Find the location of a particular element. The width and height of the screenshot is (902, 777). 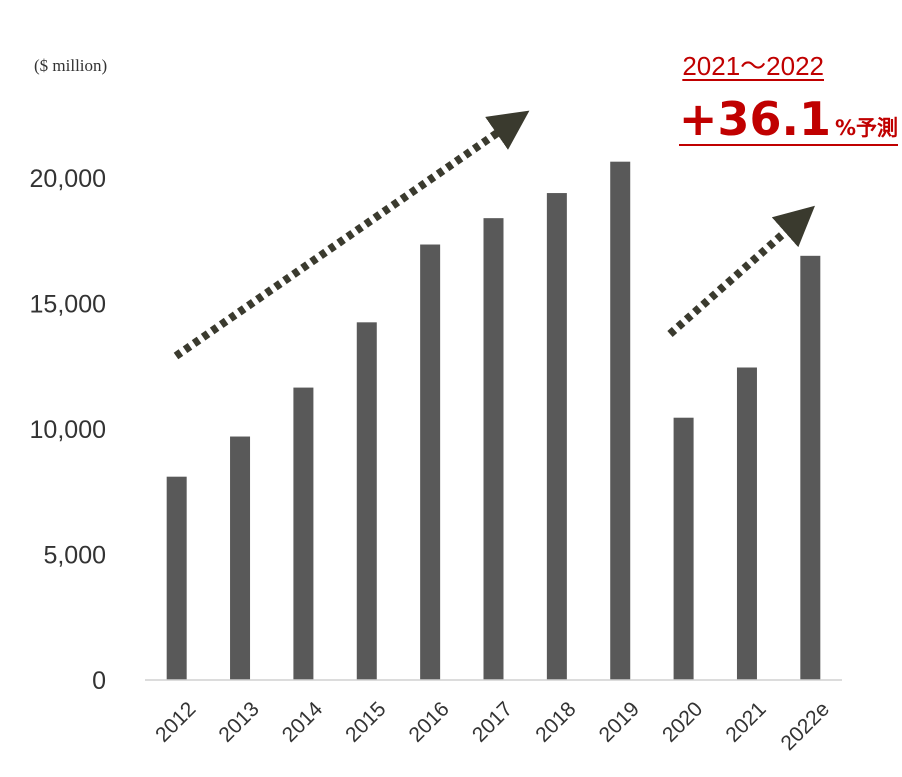

growth-annotation: +36.1 %予測 is located at coordinates (788, 121).